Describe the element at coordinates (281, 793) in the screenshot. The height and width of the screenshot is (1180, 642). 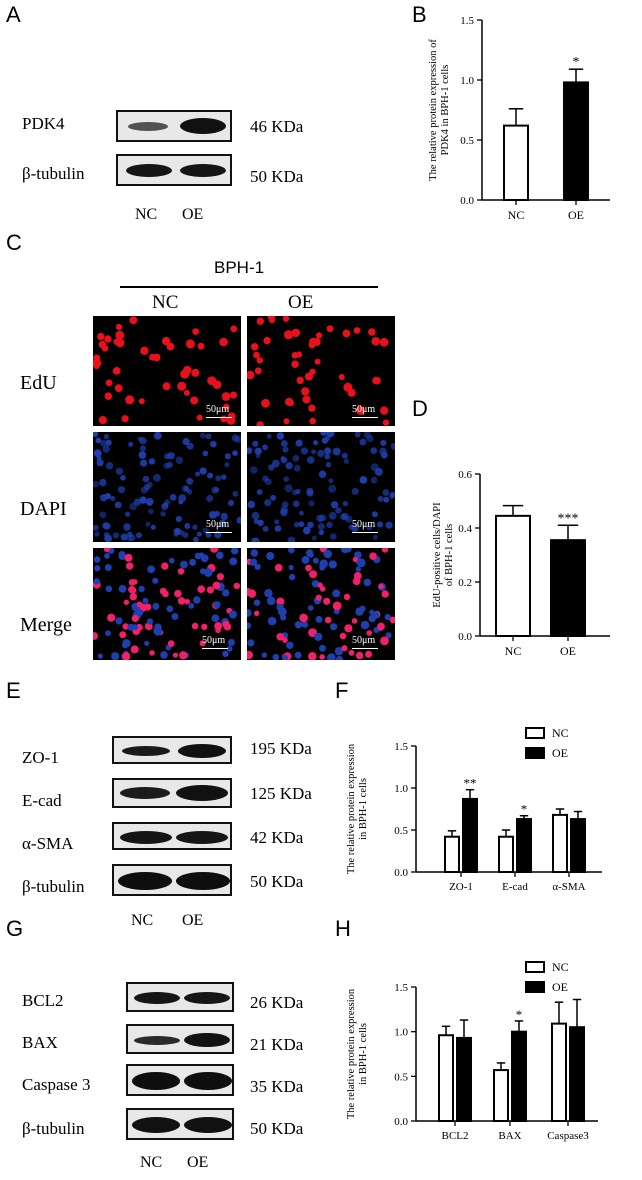
I see `blot-e-kda-ecad: 125 KDa` at that location.